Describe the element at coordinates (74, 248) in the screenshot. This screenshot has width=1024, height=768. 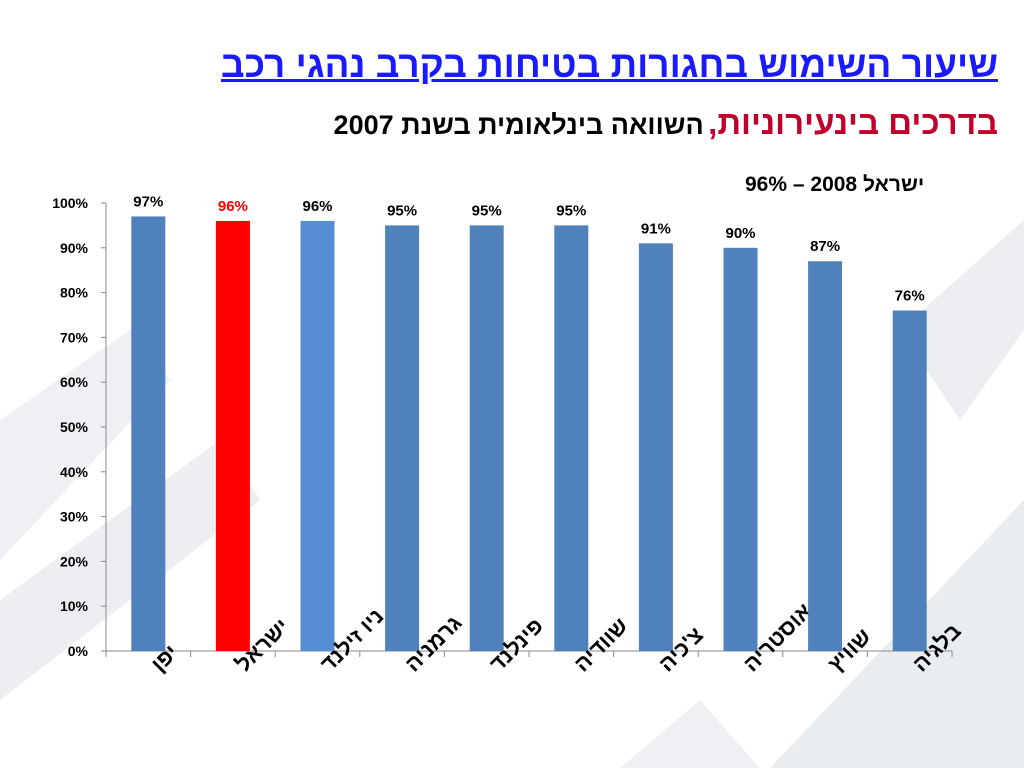
I see `y-tick-label: 90%` at that location.